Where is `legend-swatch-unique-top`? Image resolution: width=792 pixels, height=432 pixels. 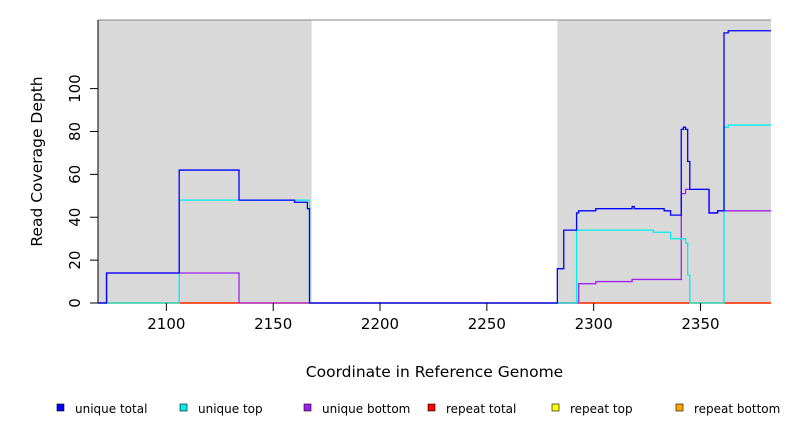
legend-swatch-unique-top is located at coordinates (183, 407).